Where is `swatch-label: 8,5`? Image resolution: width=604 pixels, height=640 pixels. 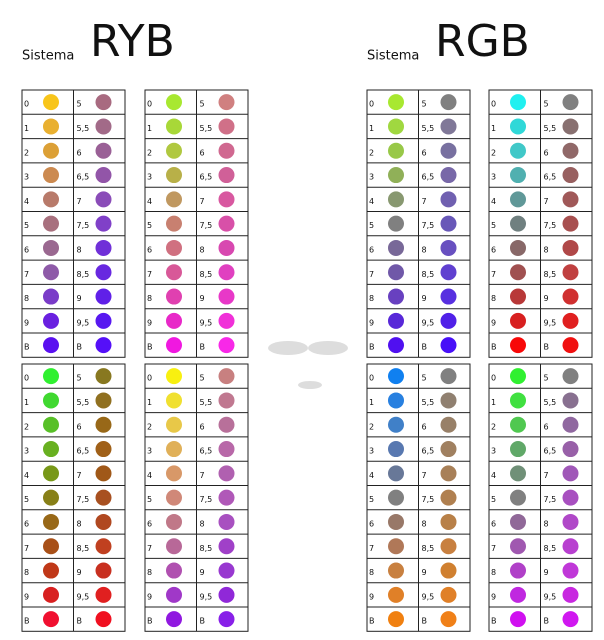
swatch-label: 8,5 is located at coordinates (550, 548).